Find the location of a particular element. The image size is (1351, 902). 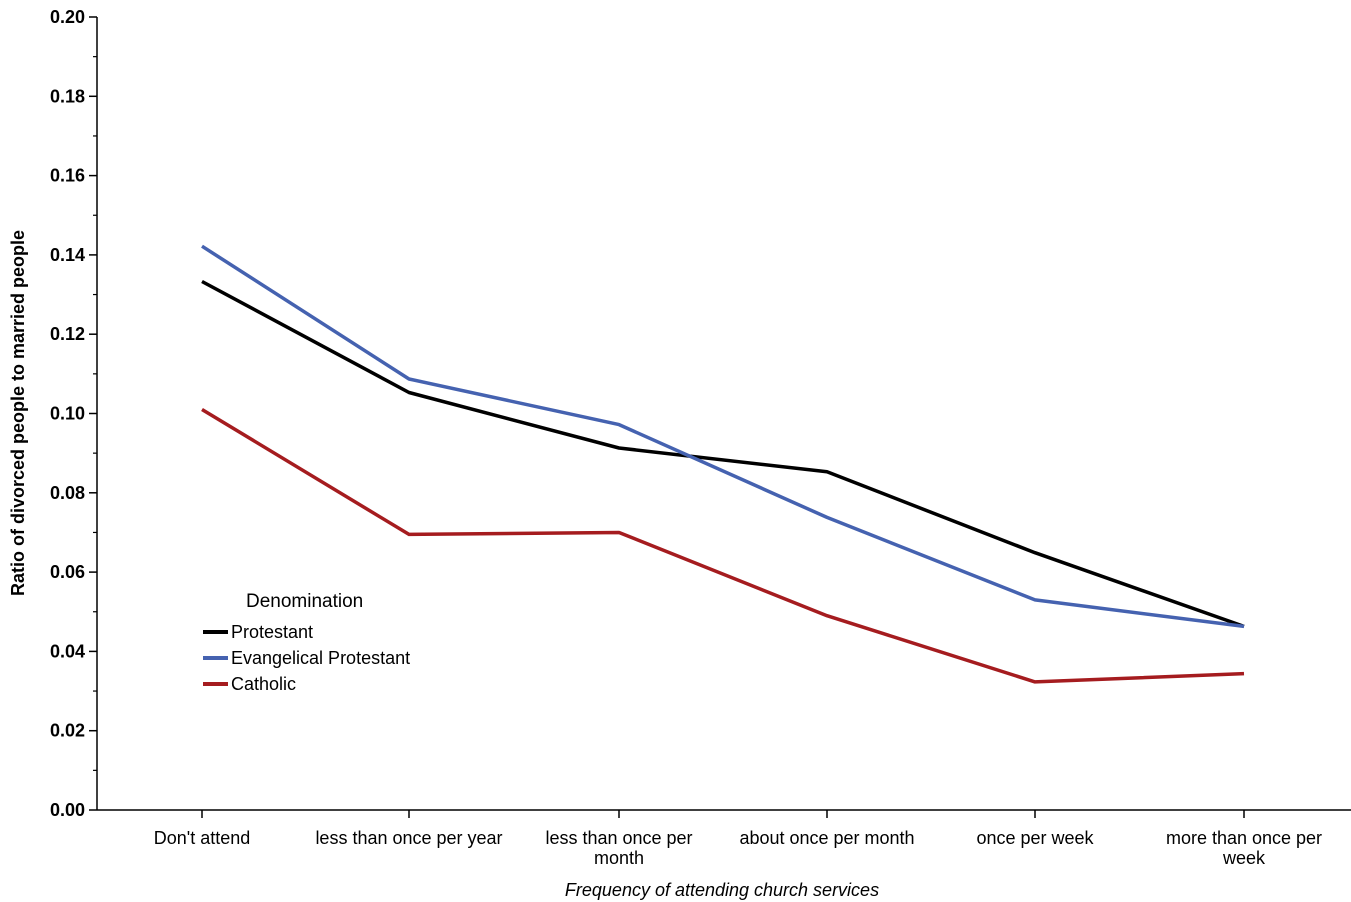

legend-items: Protestant Evangelical Protestant Catholic is located at coordinates (306, 658).